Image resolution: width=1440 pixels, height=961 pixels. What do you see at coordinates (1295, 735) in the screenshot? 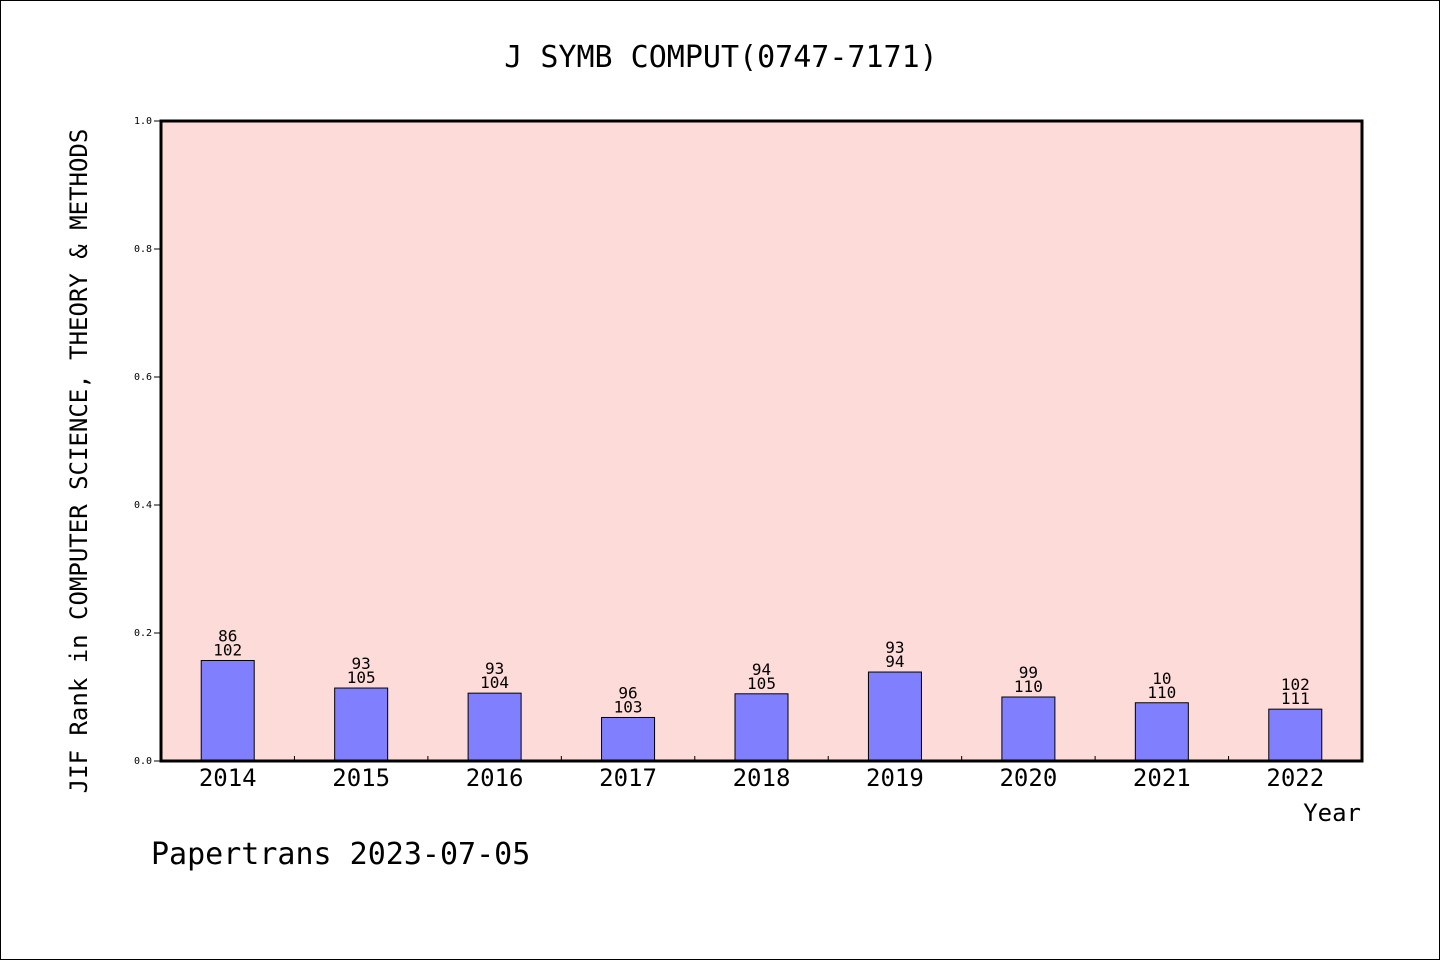
I see `bar-2022` at bounding box center [1295, 735].